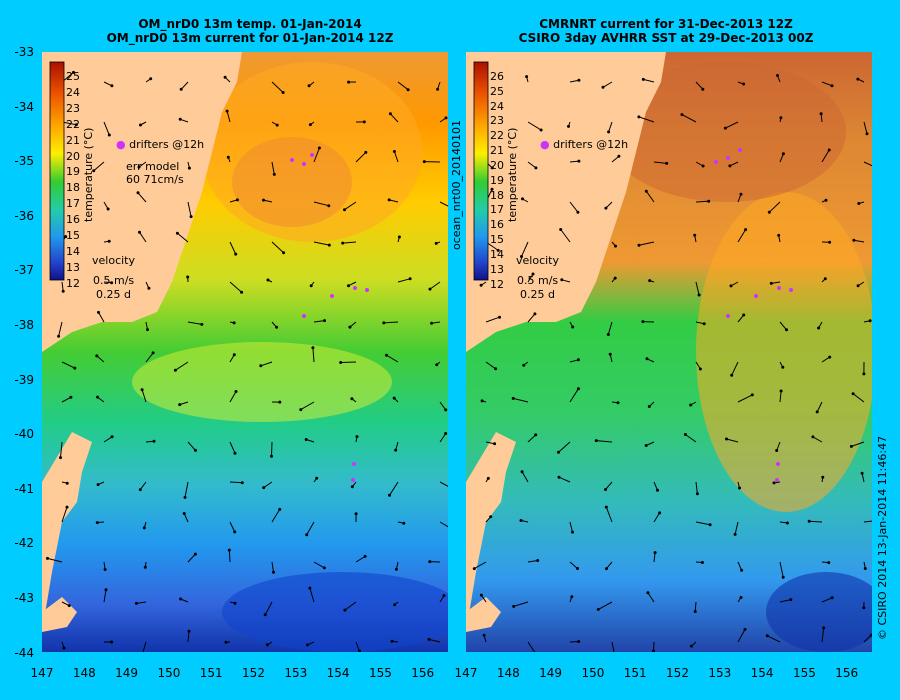 This screenshot has height=700, width=900. Describe the element at coordinates (466, 673) in the screenshot. I see `x-tick-label: 147` at that location.